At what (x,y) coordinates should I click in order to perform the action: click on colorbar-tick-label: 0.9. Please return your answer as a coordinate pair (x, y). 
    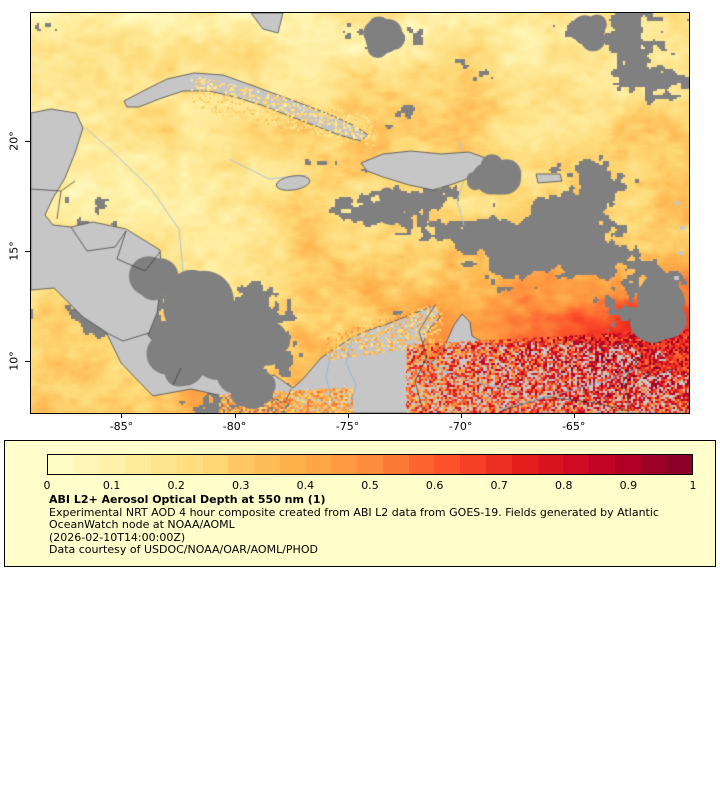
    Looking at the image, I should click on (628, 485).